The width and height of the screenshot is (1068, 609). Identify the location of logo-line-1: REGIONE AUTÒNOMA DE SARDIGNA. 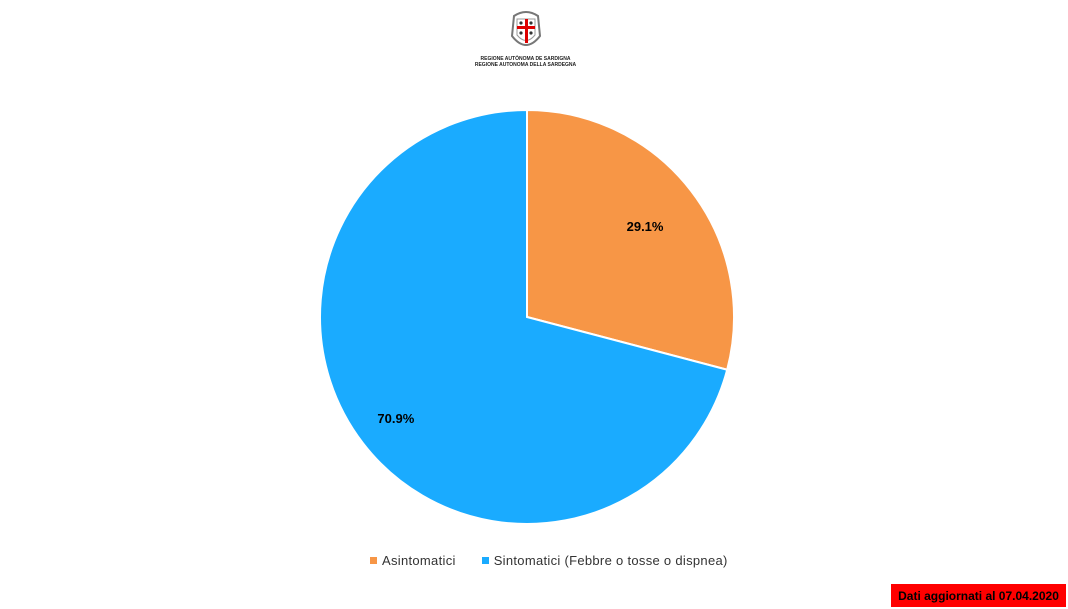
(525, 59).